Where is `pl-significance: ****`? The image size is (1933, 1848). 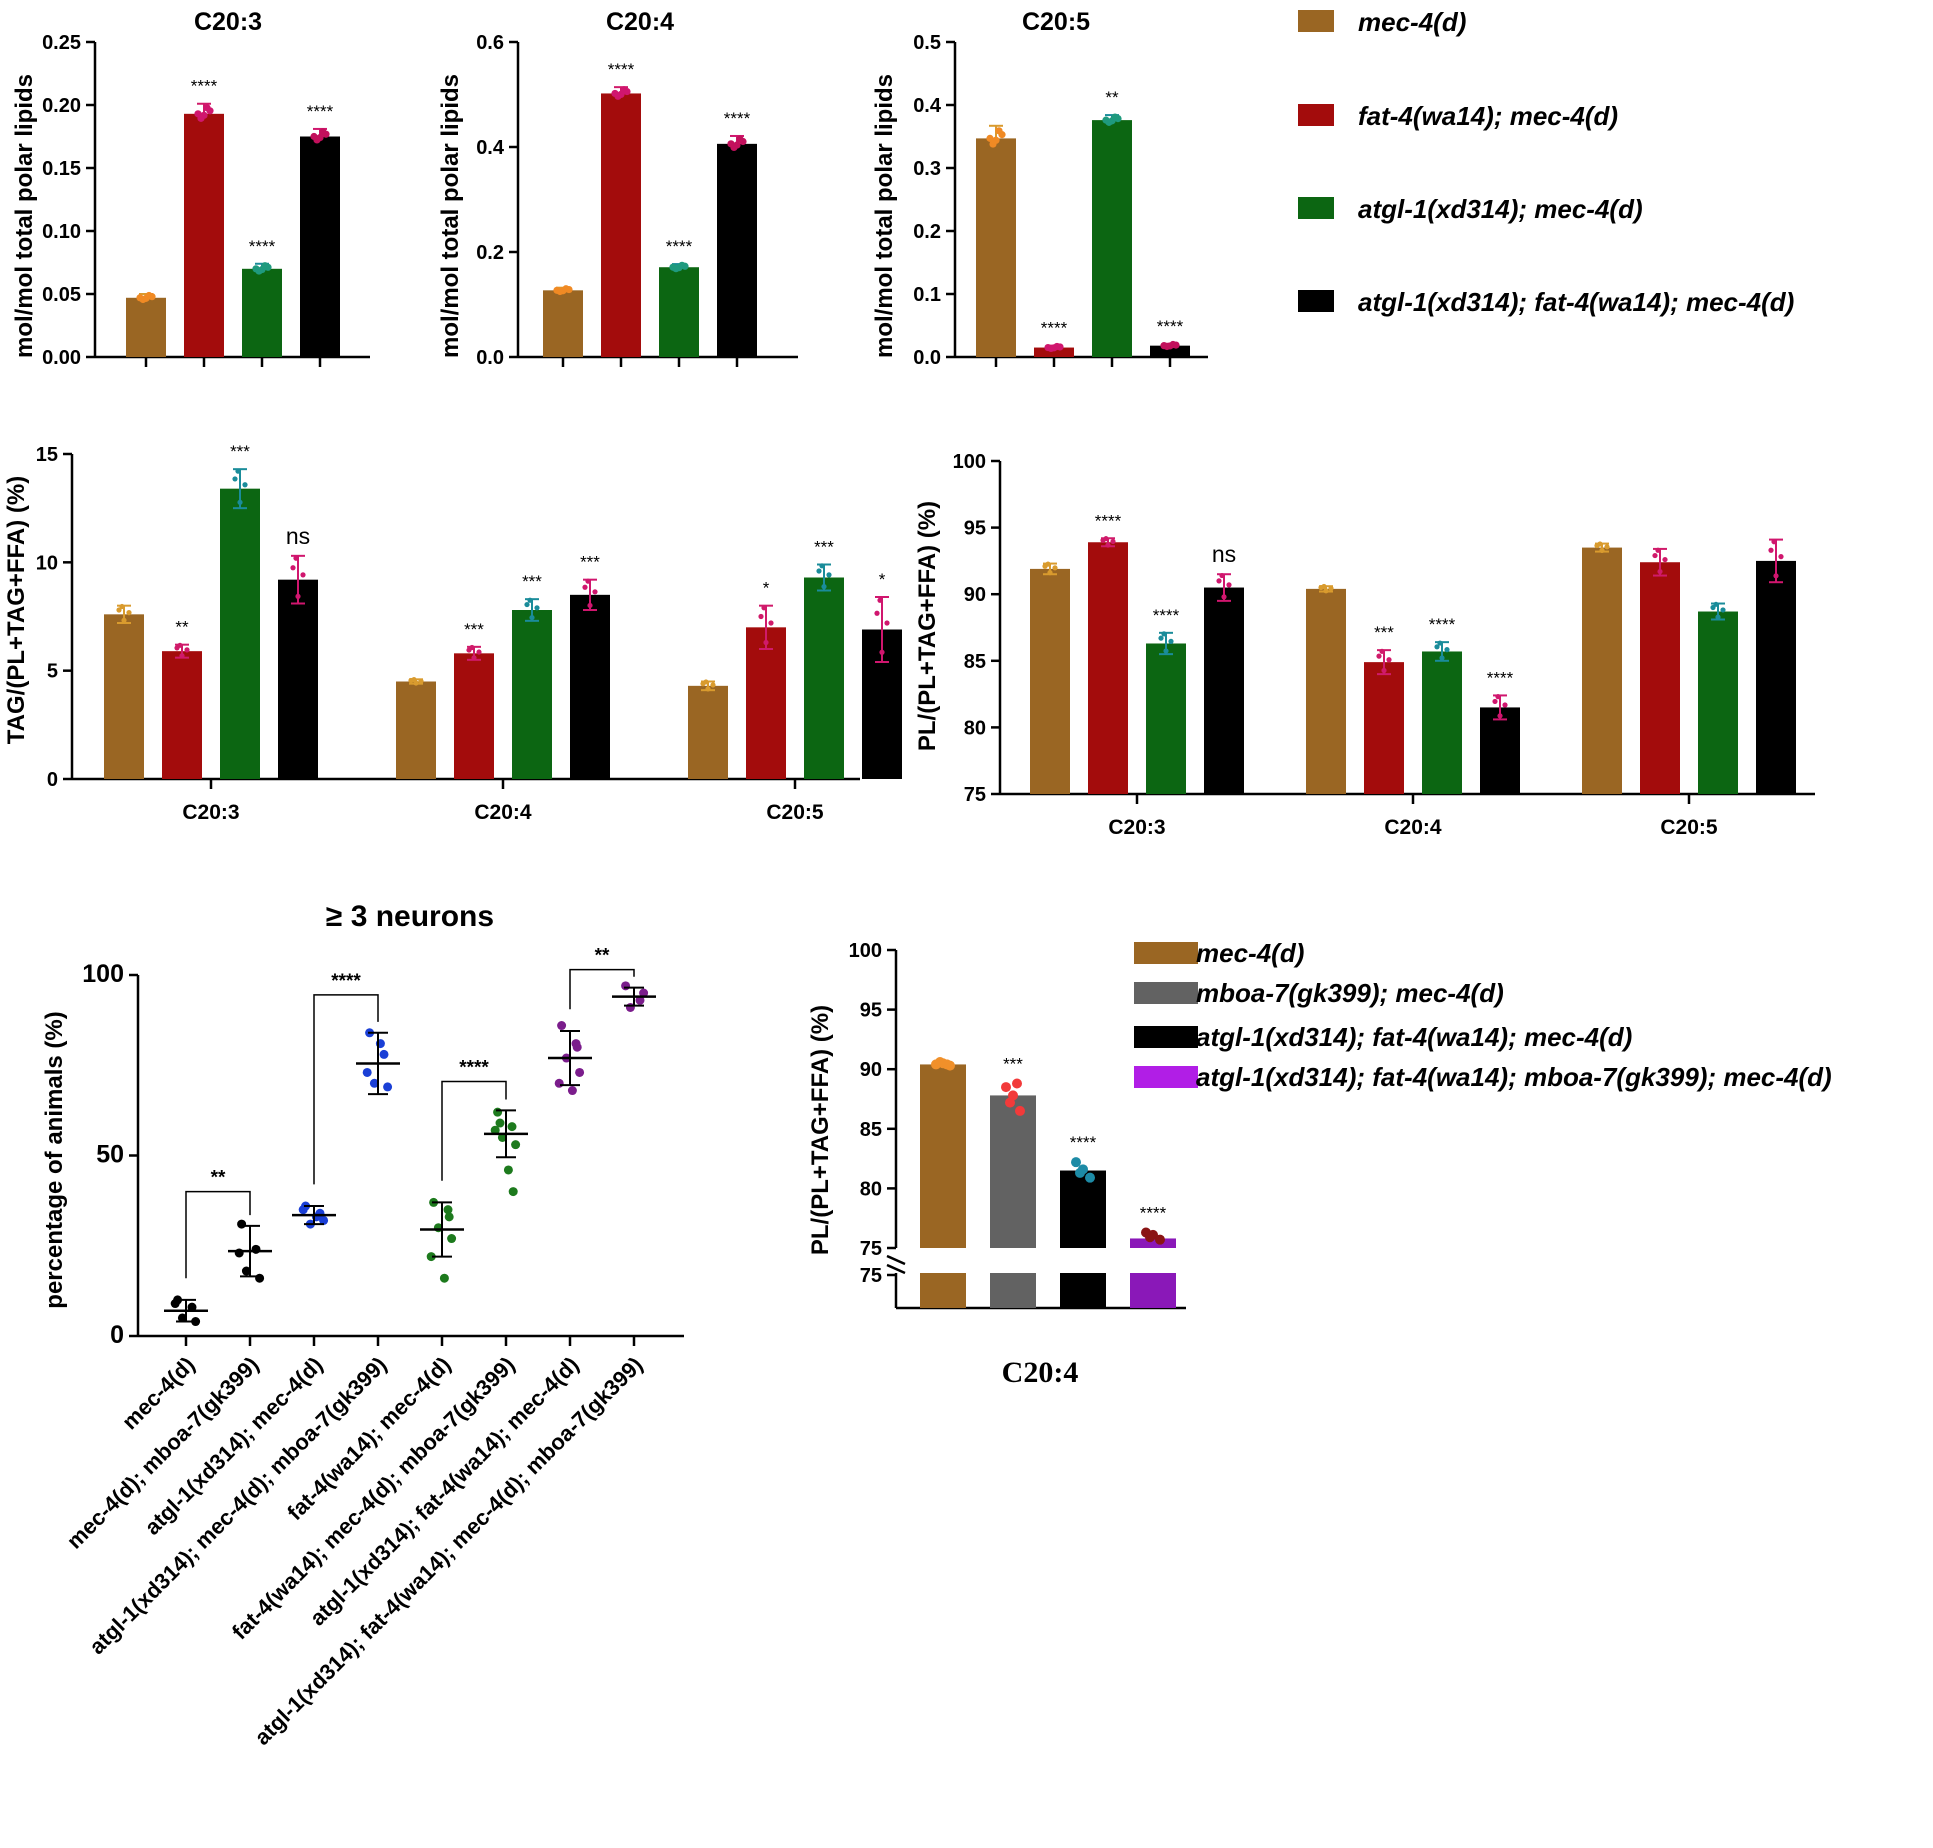 pl-significance: **** is located at coordinates (1166, 615).